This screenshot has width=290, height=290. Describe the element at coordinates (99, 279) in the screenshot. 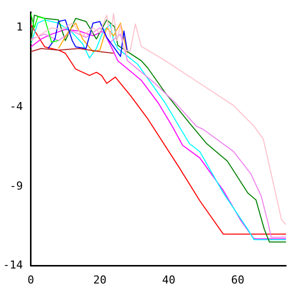

I see `x-tick-label: 20` at that location.